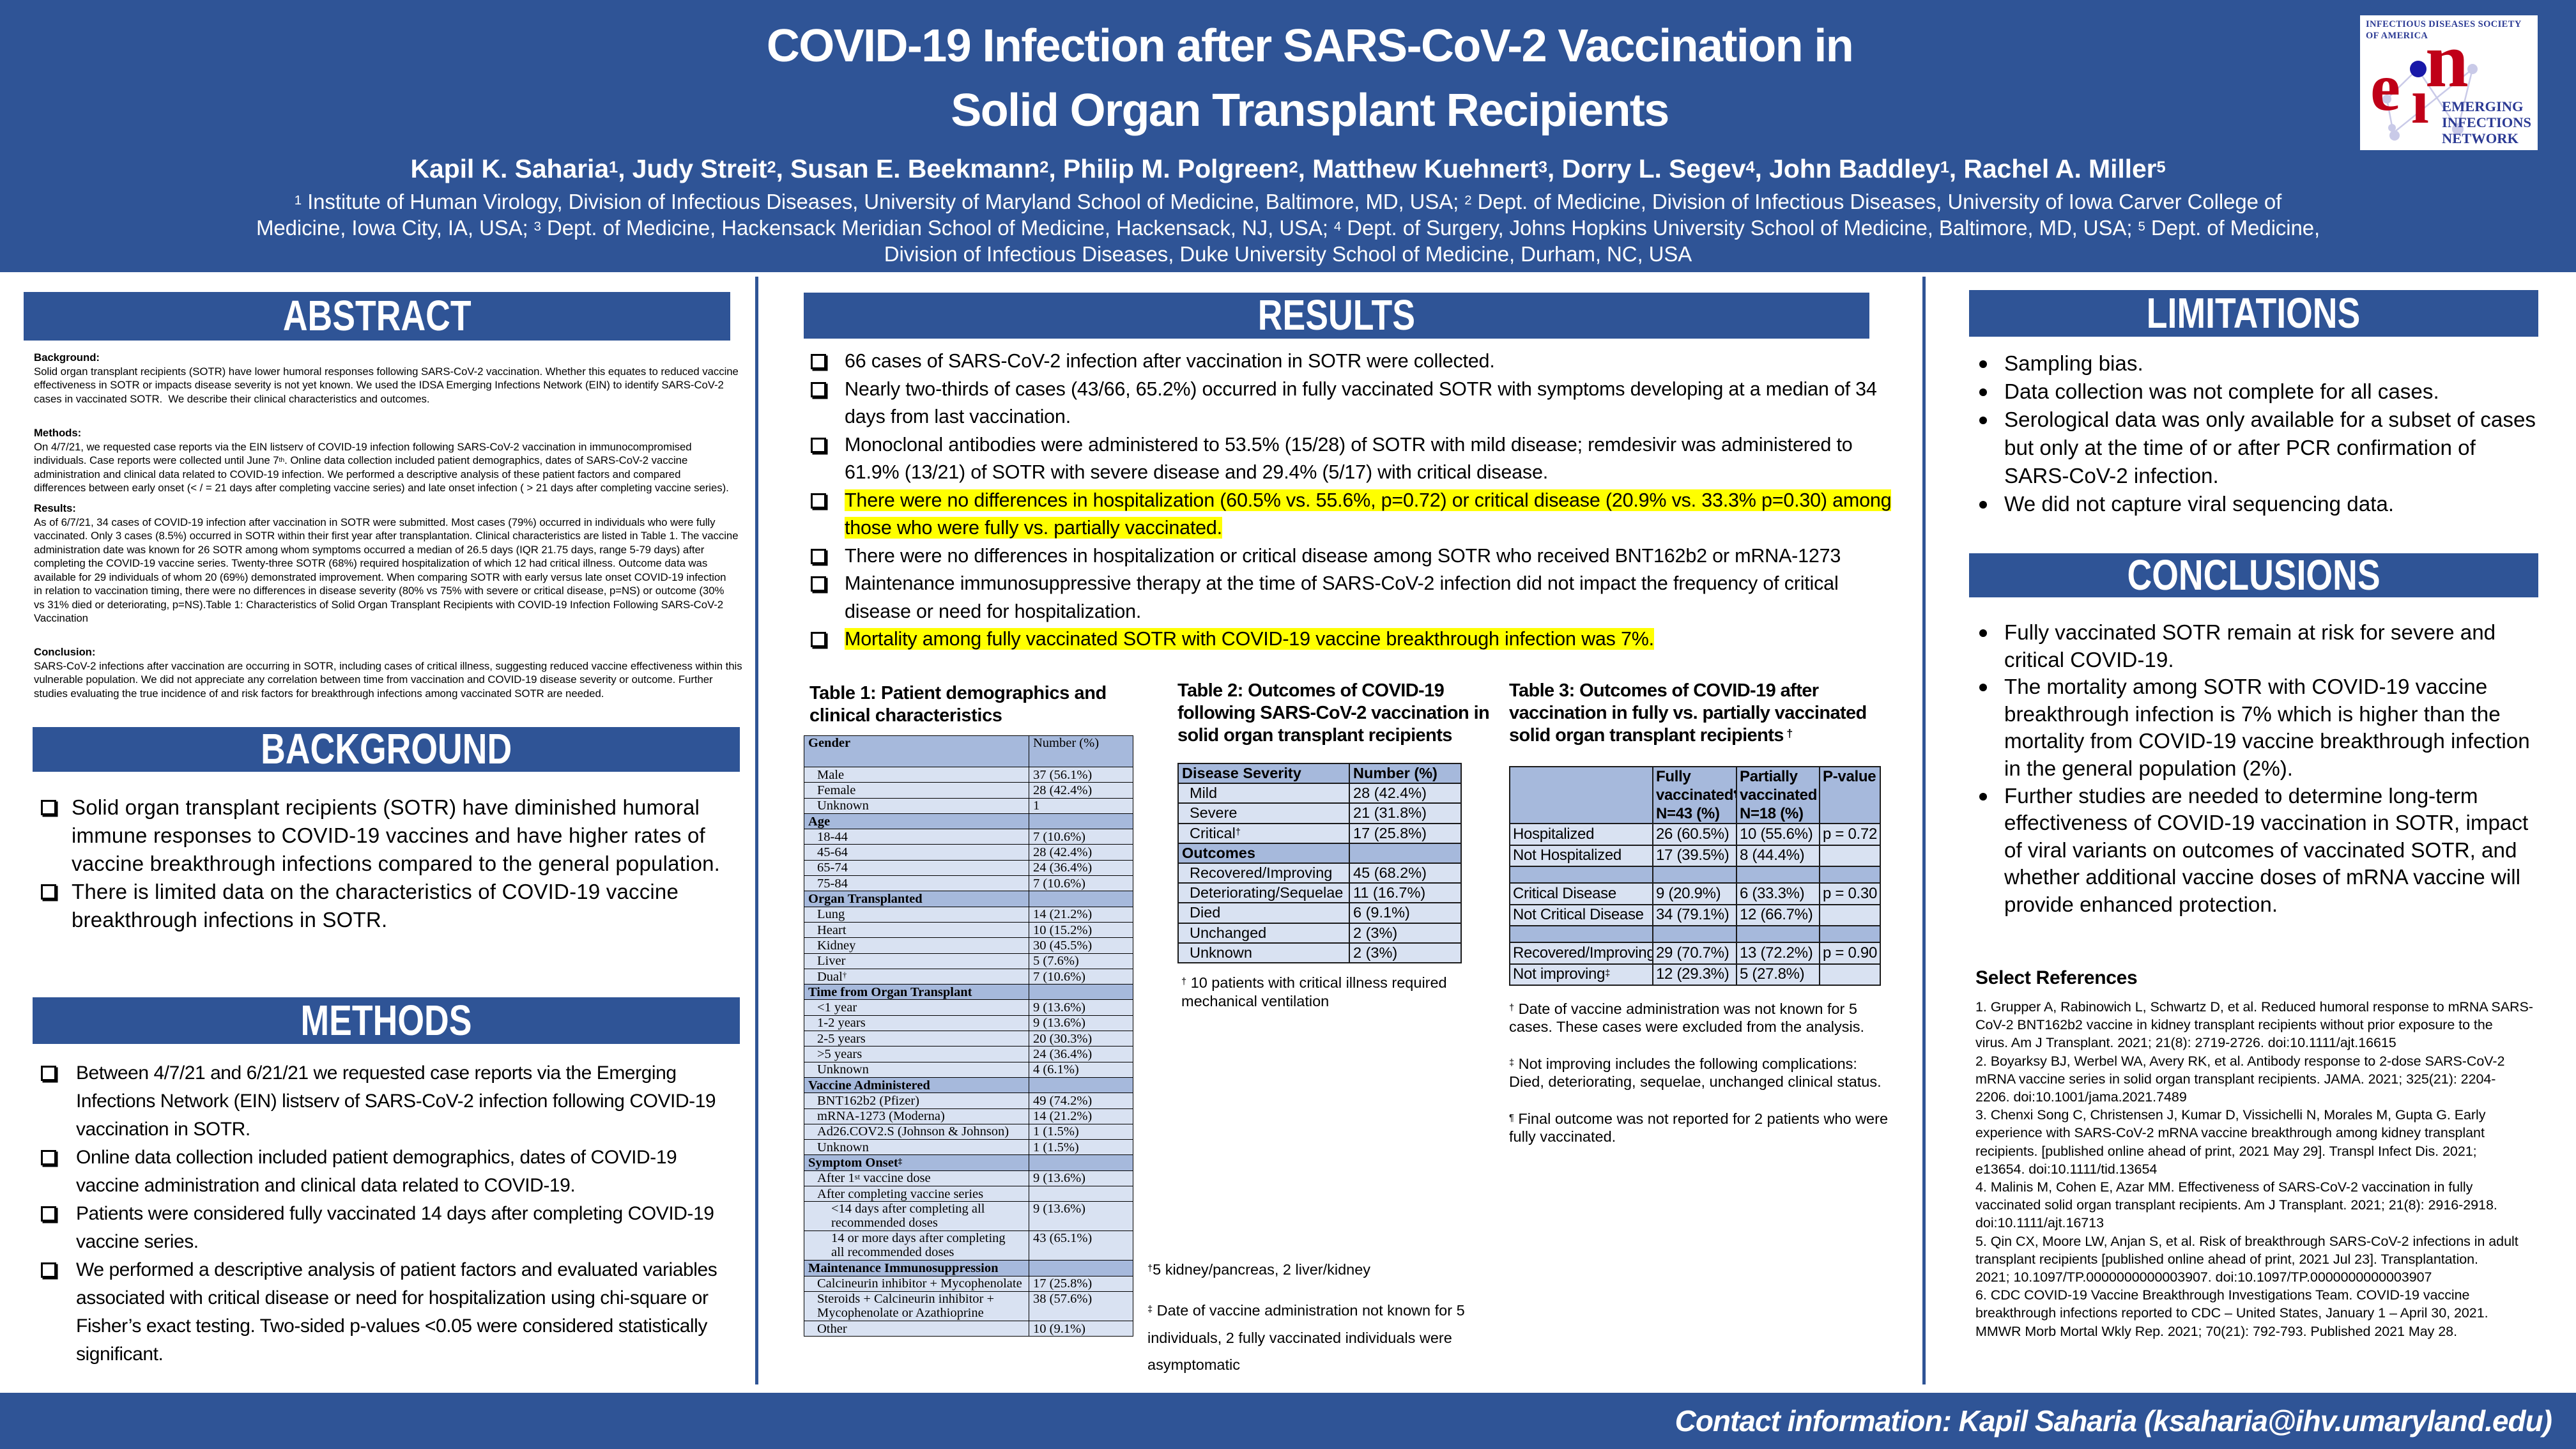 The width and height of the screenshot is (2576, 1449). Describe the element at coordinates (2420, 101) in the screenshot. I see `svg-text: ı` at that location.